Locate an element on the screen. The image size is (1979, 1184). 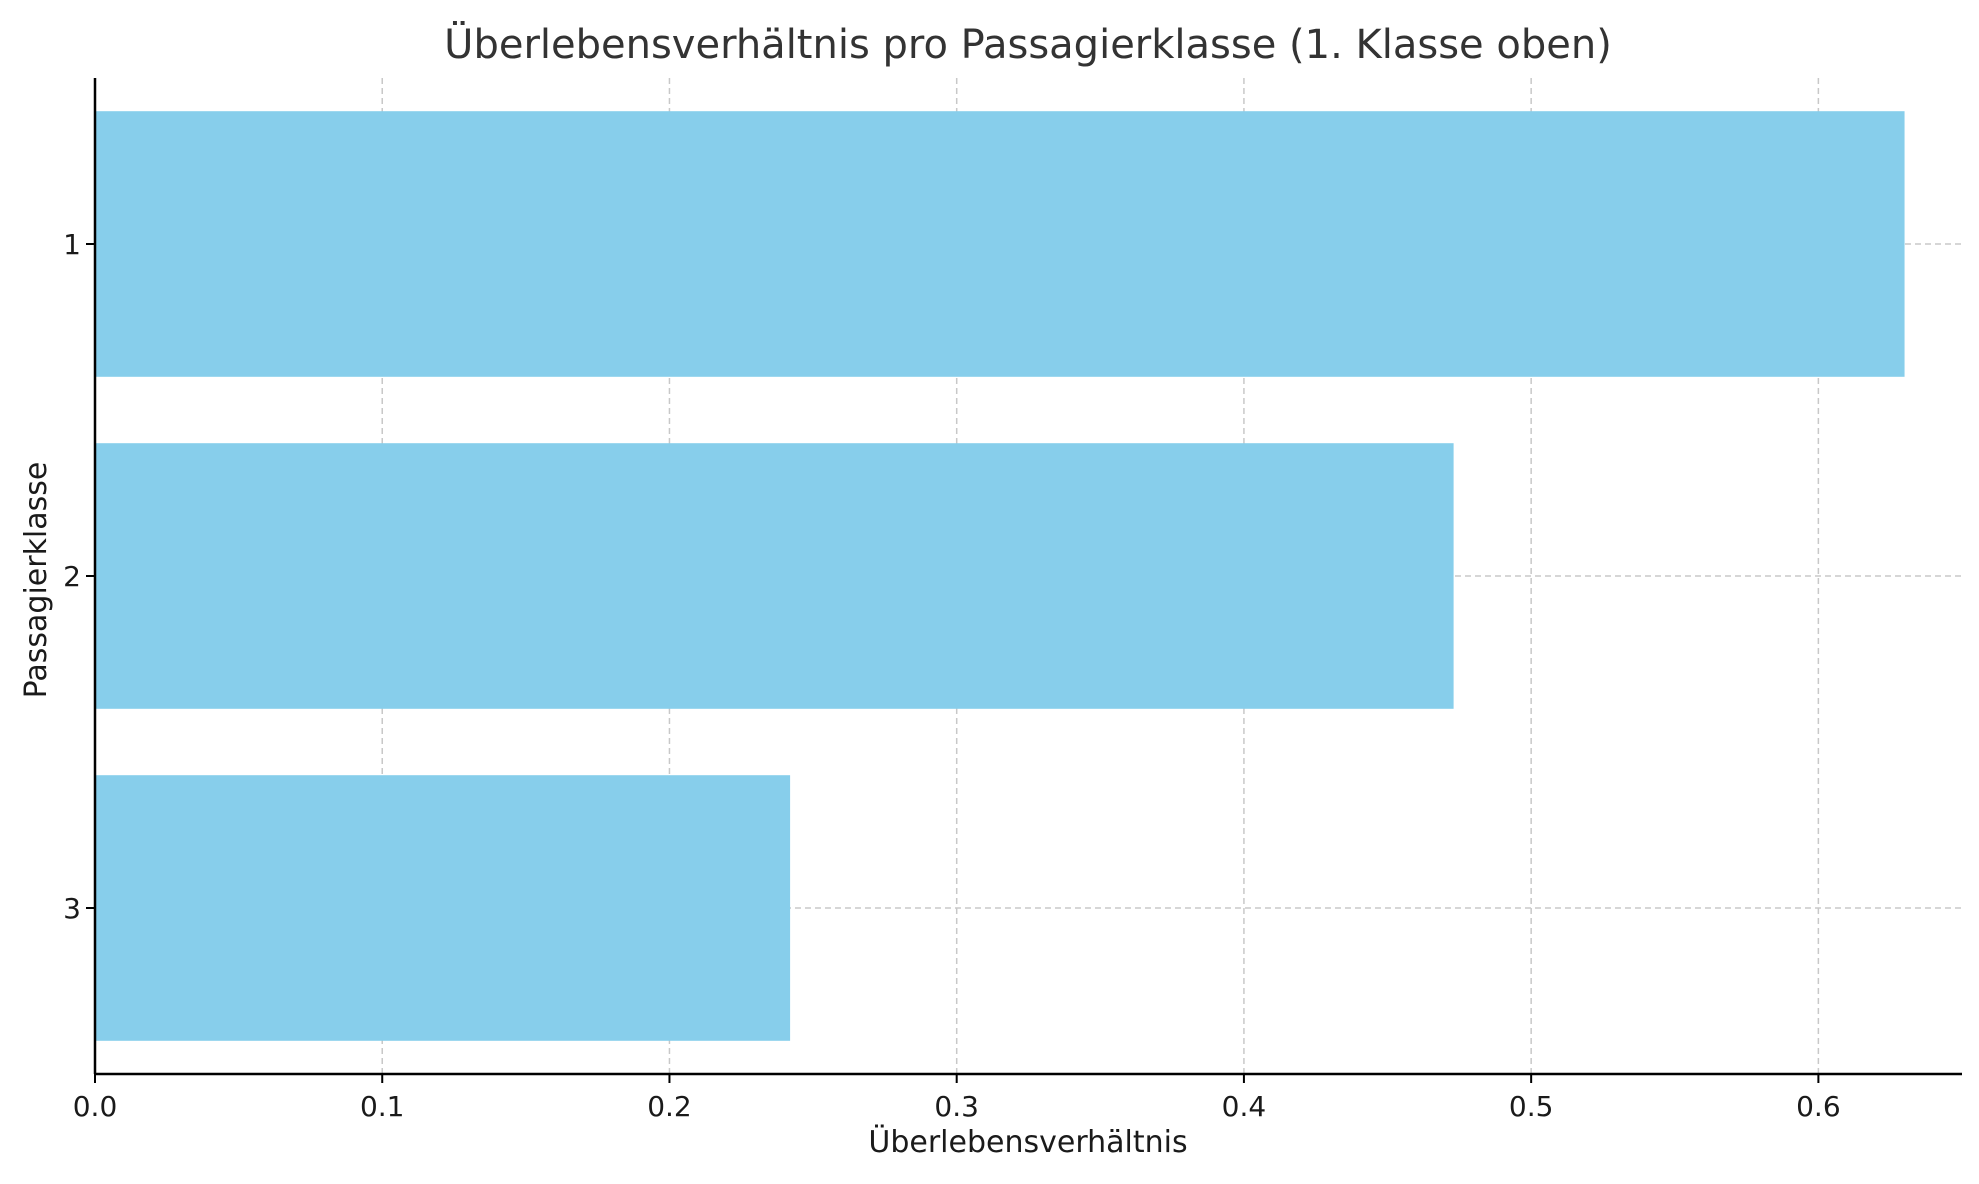
x-tick-label: 0.2 is located at coordinates (669, 1106).